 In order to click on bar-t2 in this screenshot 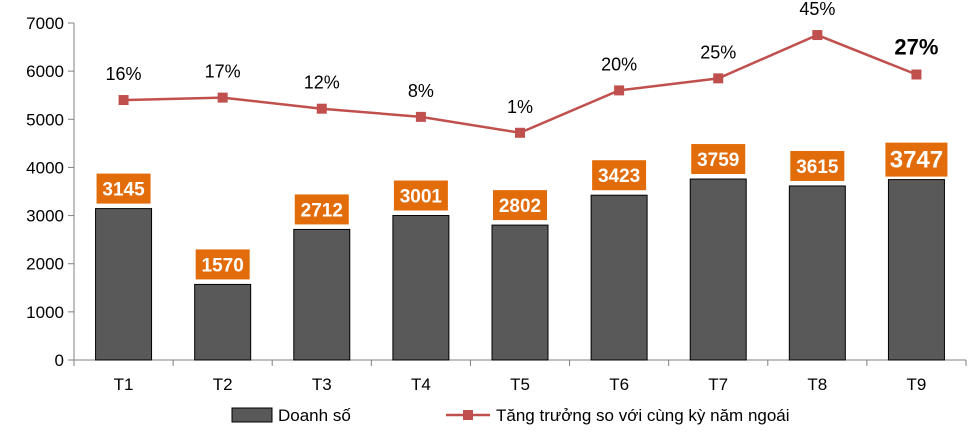, I will do `click(223, 322)`.